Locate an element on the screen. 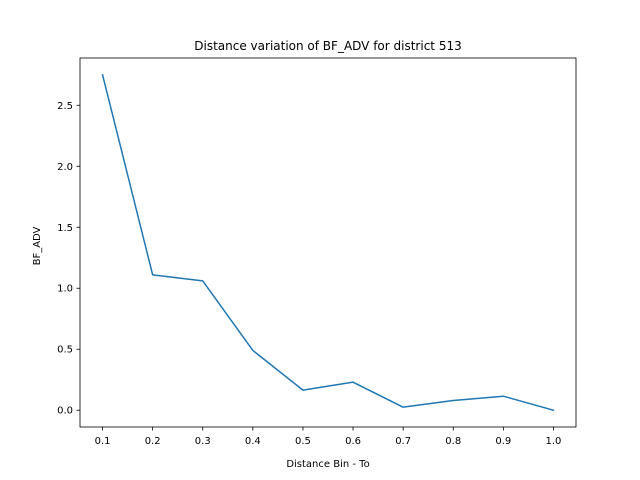 The height and width of the screenshot is (480, 640). y-axis-label: BF_ADV is located at coordinates (37, 245).